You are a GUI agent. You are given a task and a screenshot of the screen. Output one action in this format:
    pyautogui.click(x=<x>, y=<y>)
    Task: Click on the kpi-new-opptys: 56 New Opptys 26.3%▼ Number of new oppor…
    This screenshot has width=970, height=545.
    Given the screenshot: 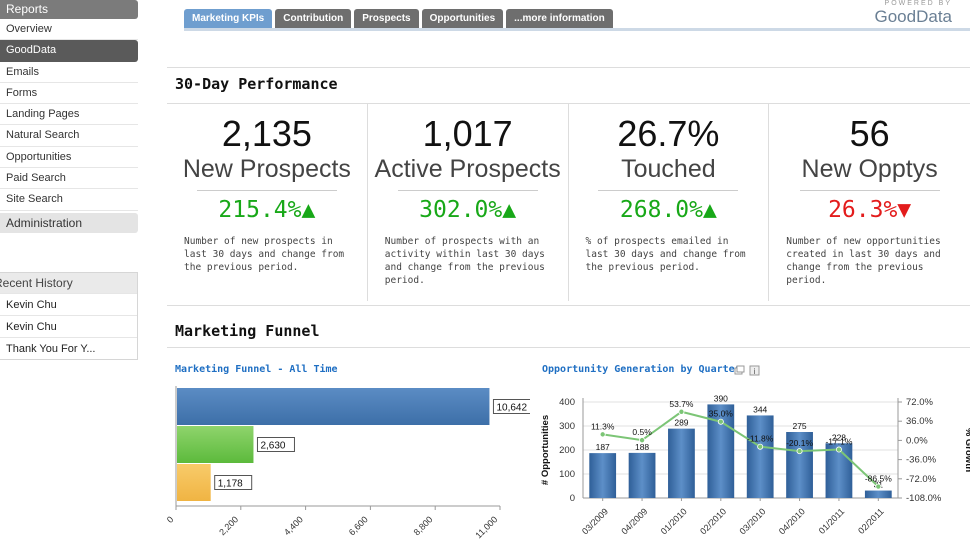 What is the action you would take?
    pyautogui.click(x=869, y=202)
    